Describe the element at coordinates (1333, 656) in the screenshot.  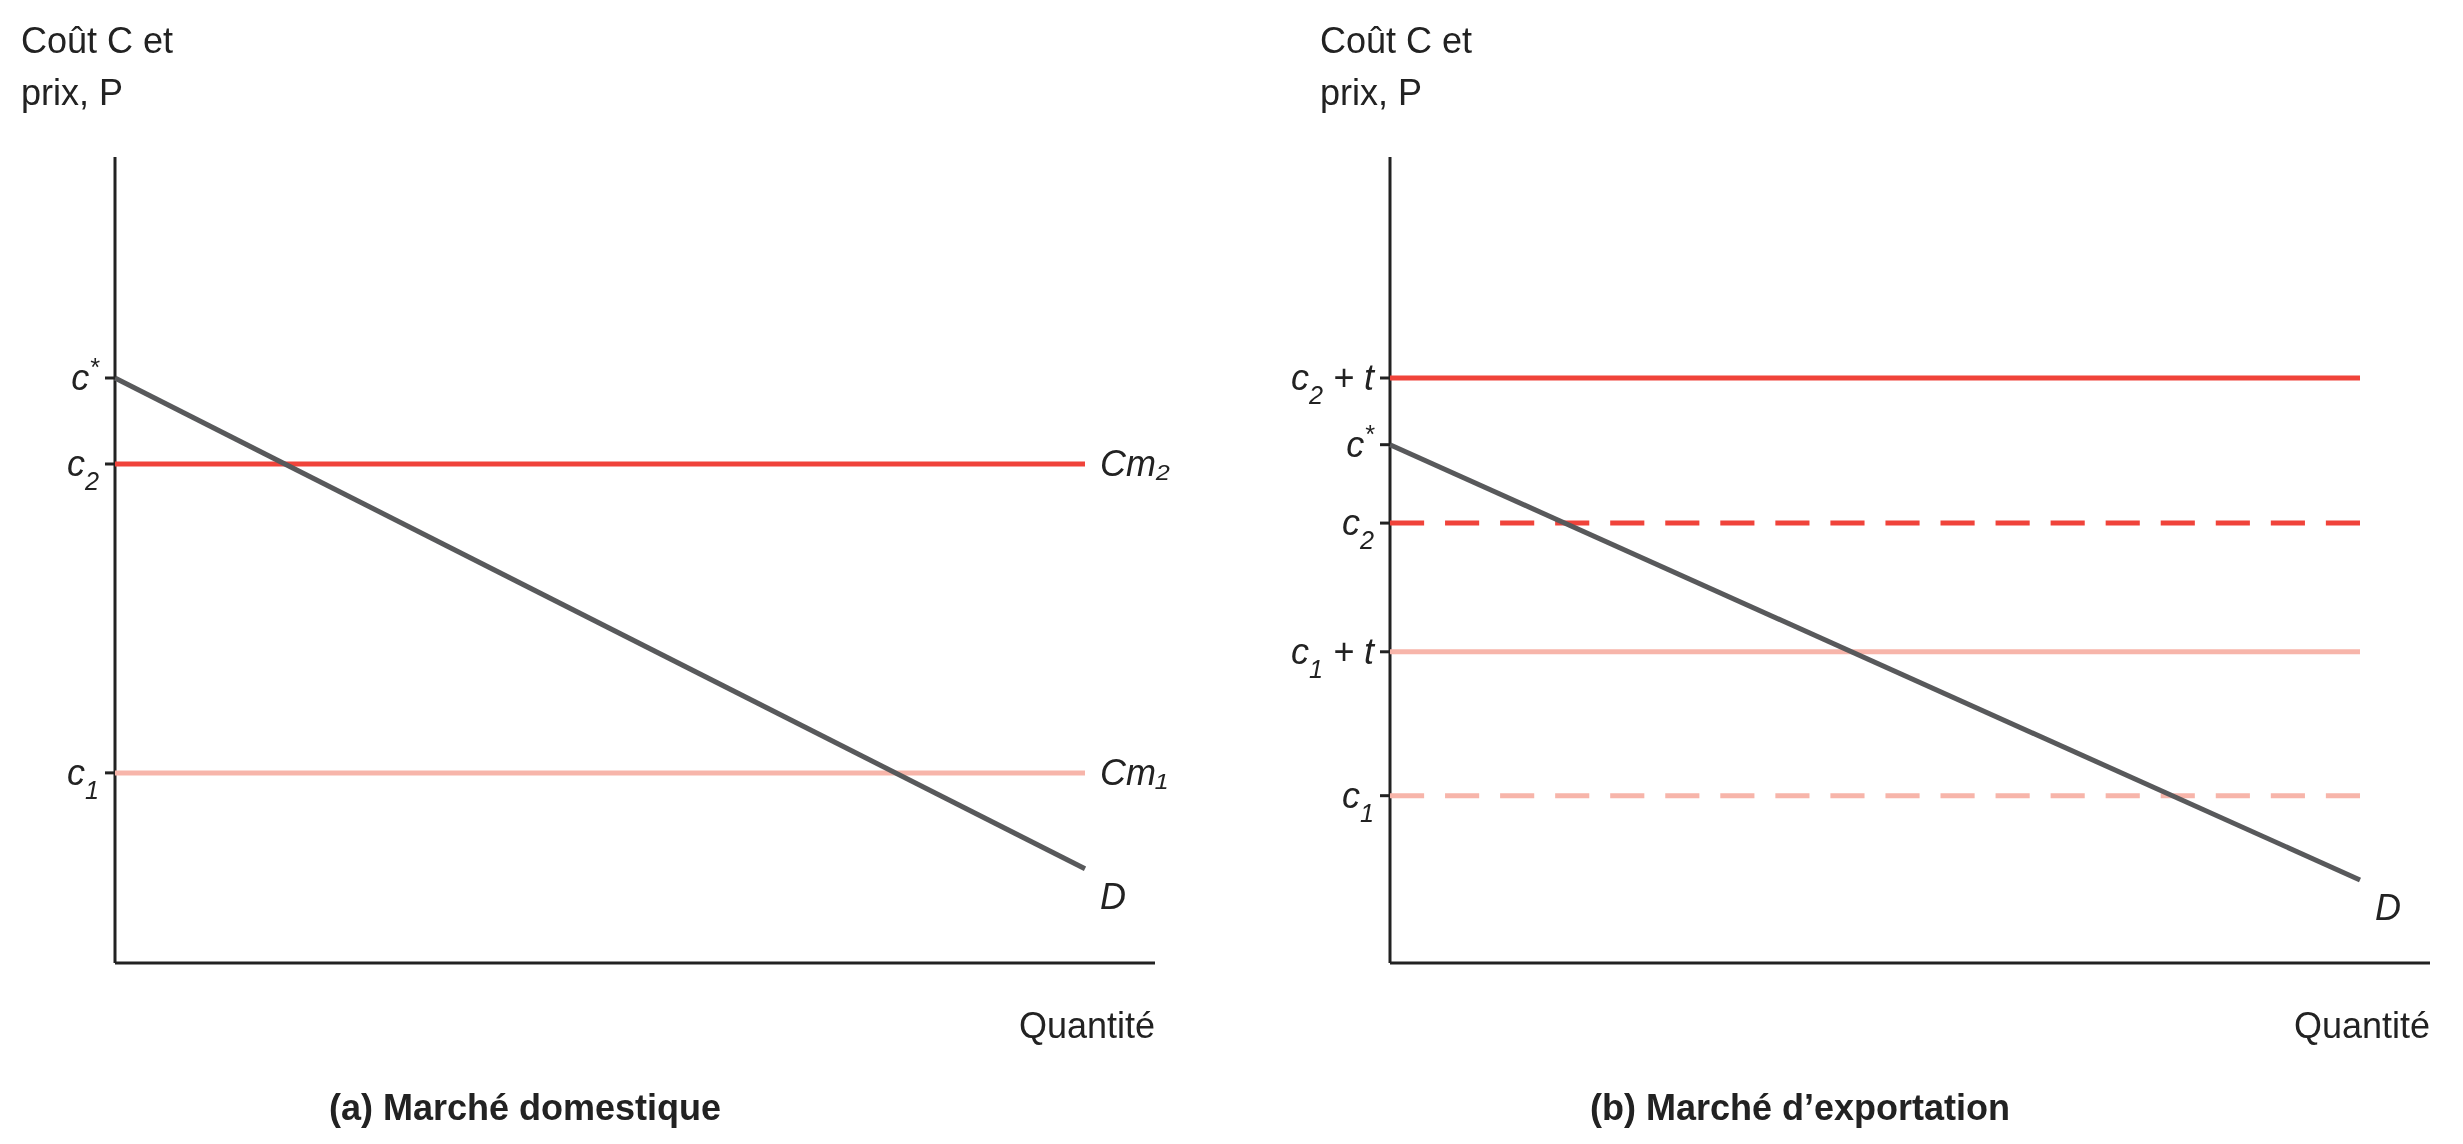
I see `annotation: c$_{1}$ + t` at that location.